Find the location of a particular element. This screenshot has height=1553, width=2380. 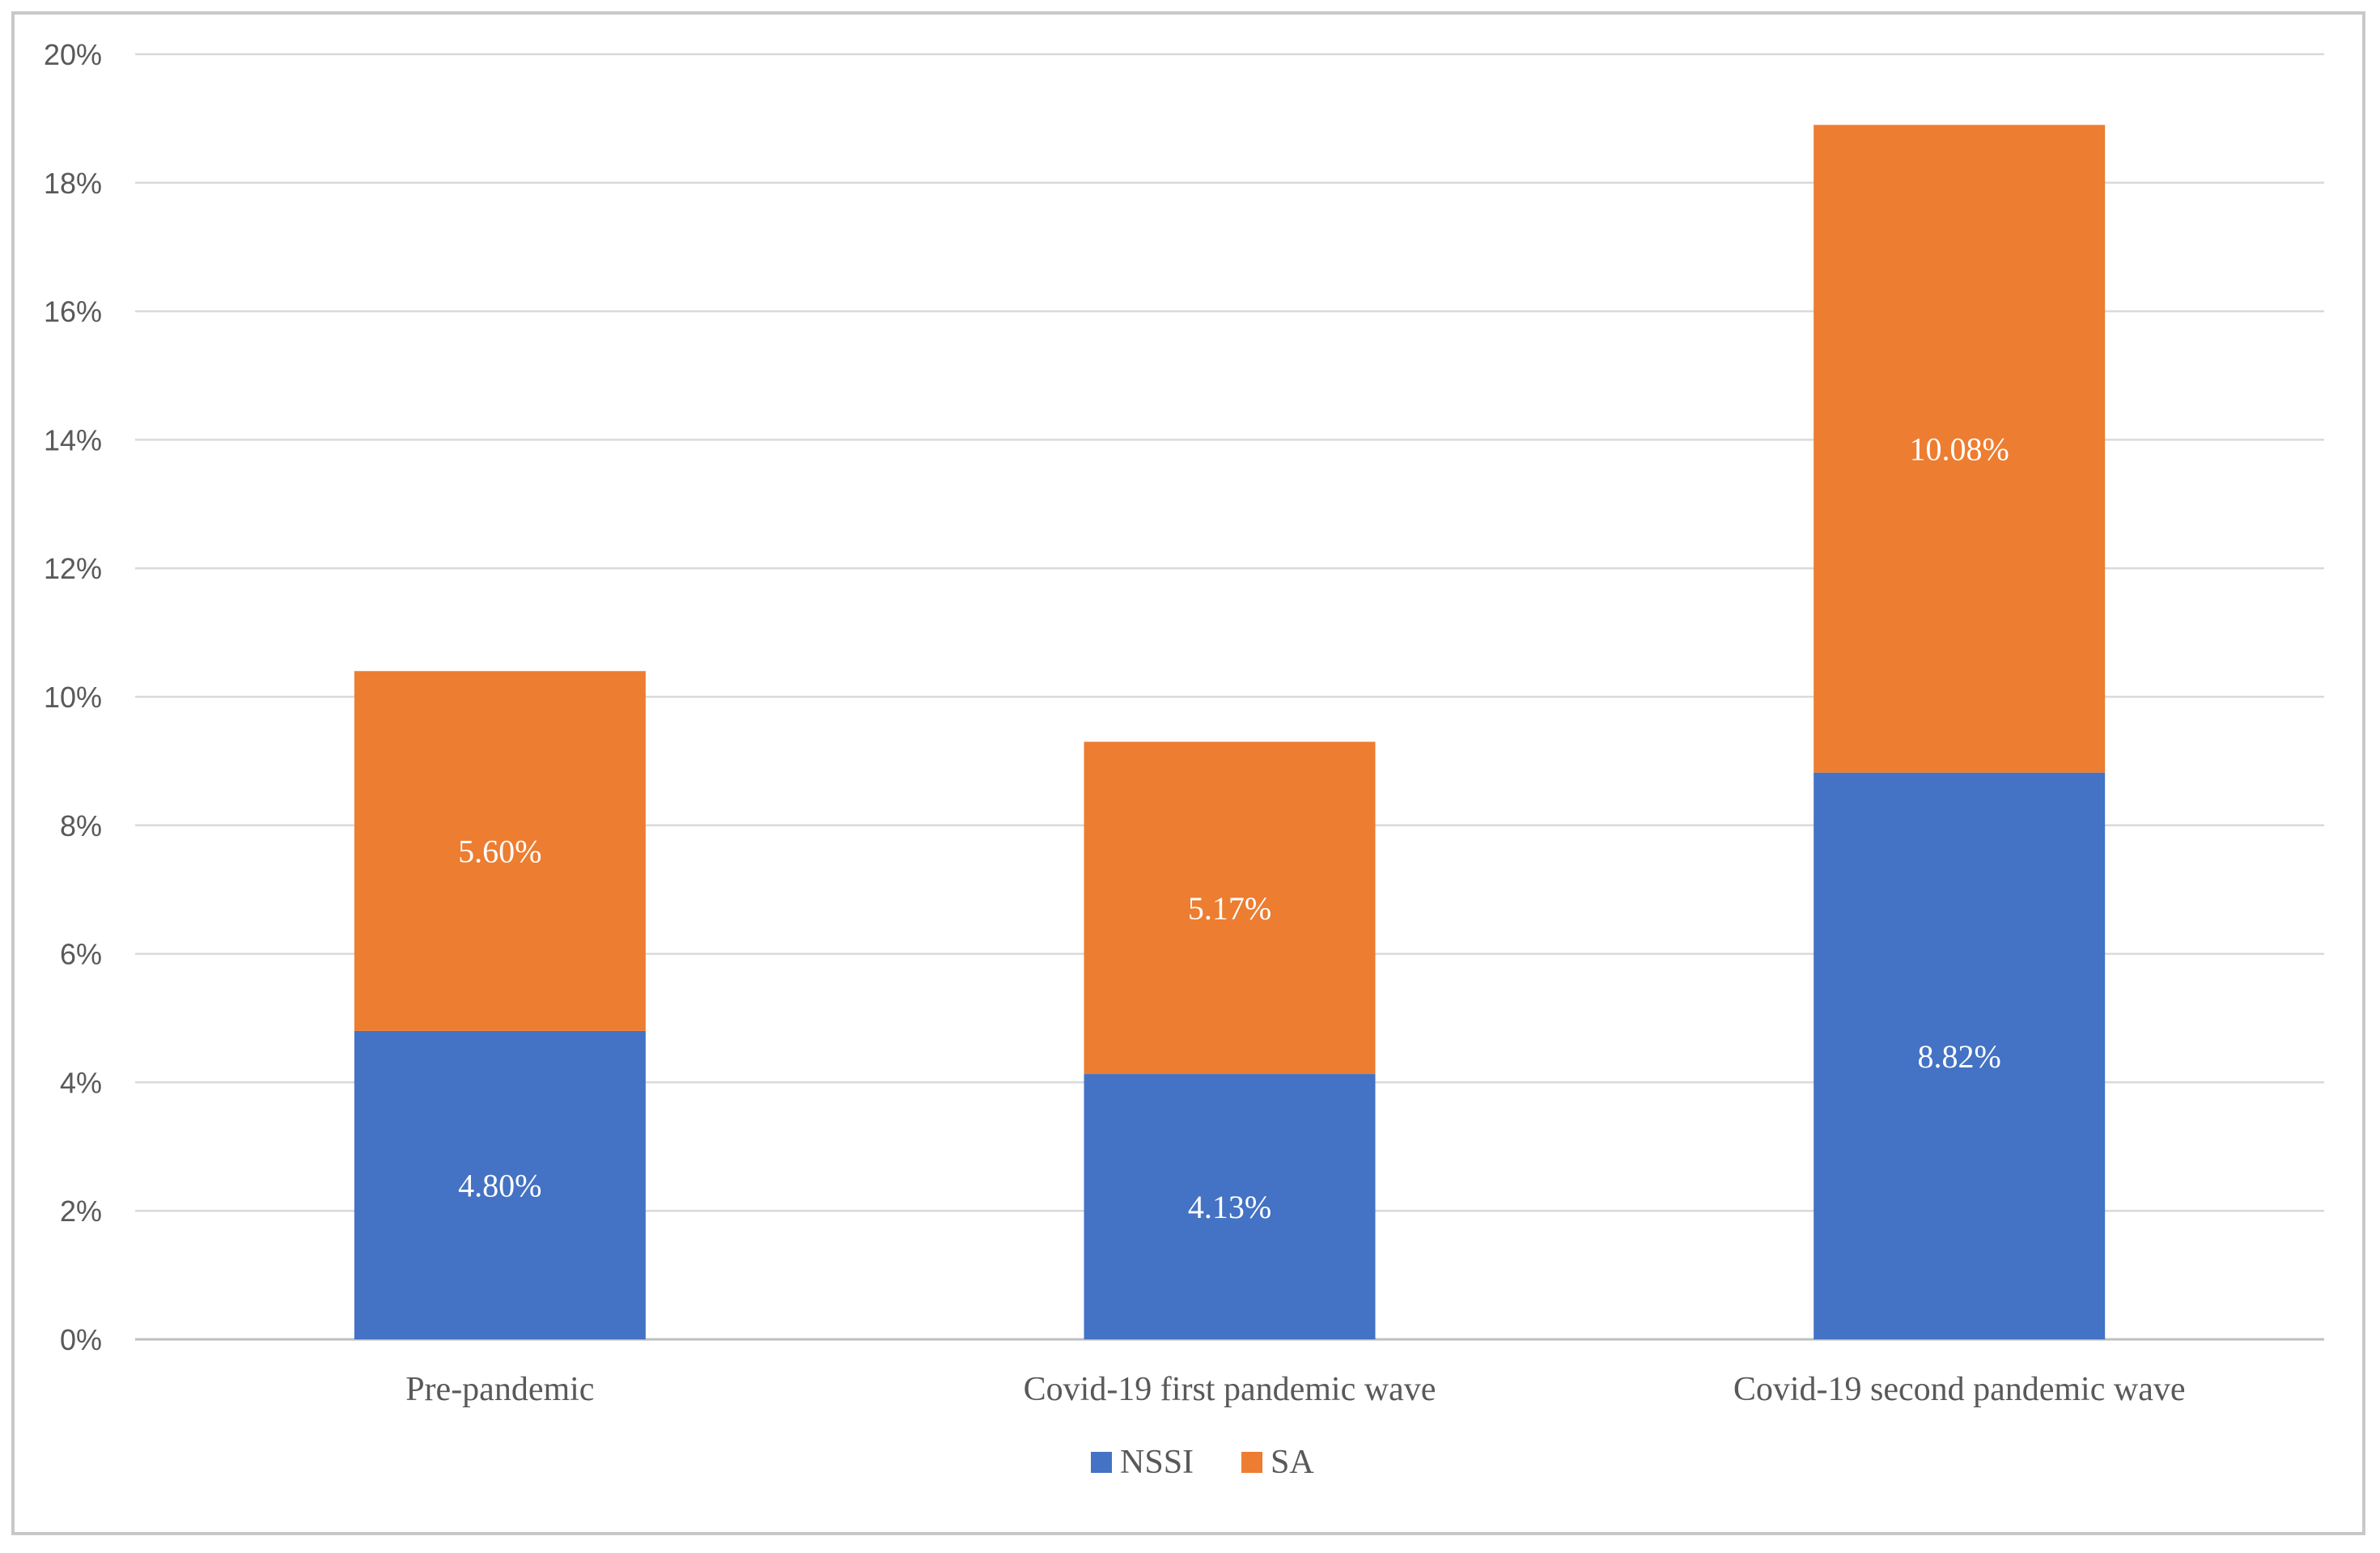

x-category-label: Pre-pandemic is located at coordinates (500, 1390).